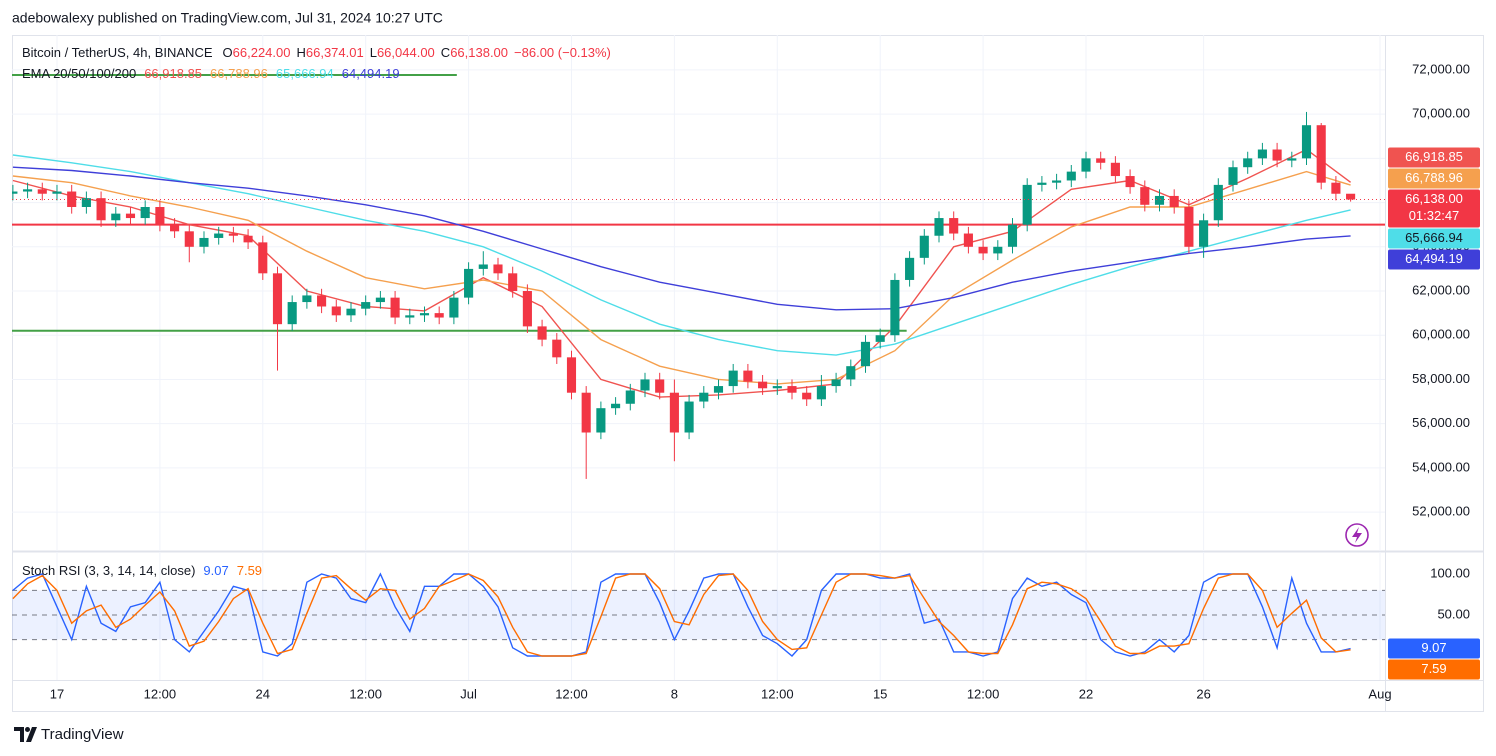 Image resolution: width=1496 pixels, height=756 pixels. I want to click on x-tick-label: Aug, so click(1379, 693).